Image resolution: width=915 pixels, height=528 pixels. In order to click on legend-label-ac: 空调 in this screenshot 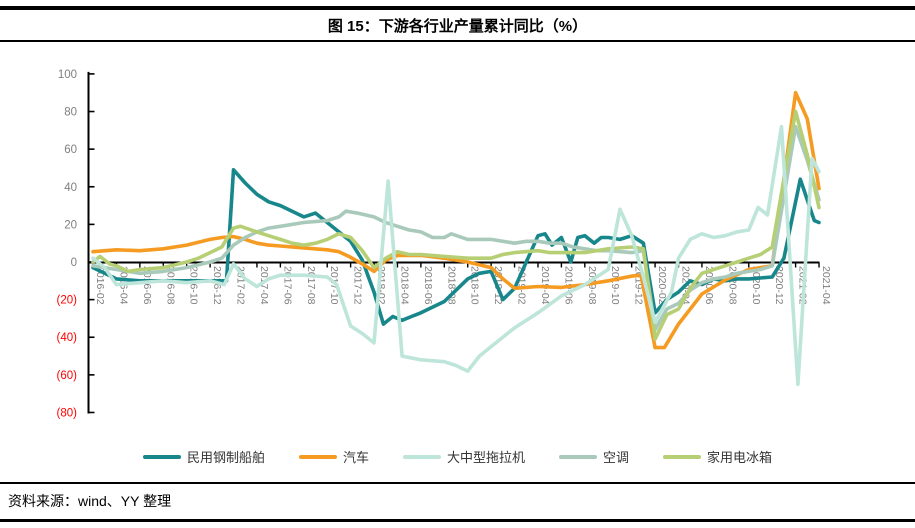, I will do `click(616, 458)`.